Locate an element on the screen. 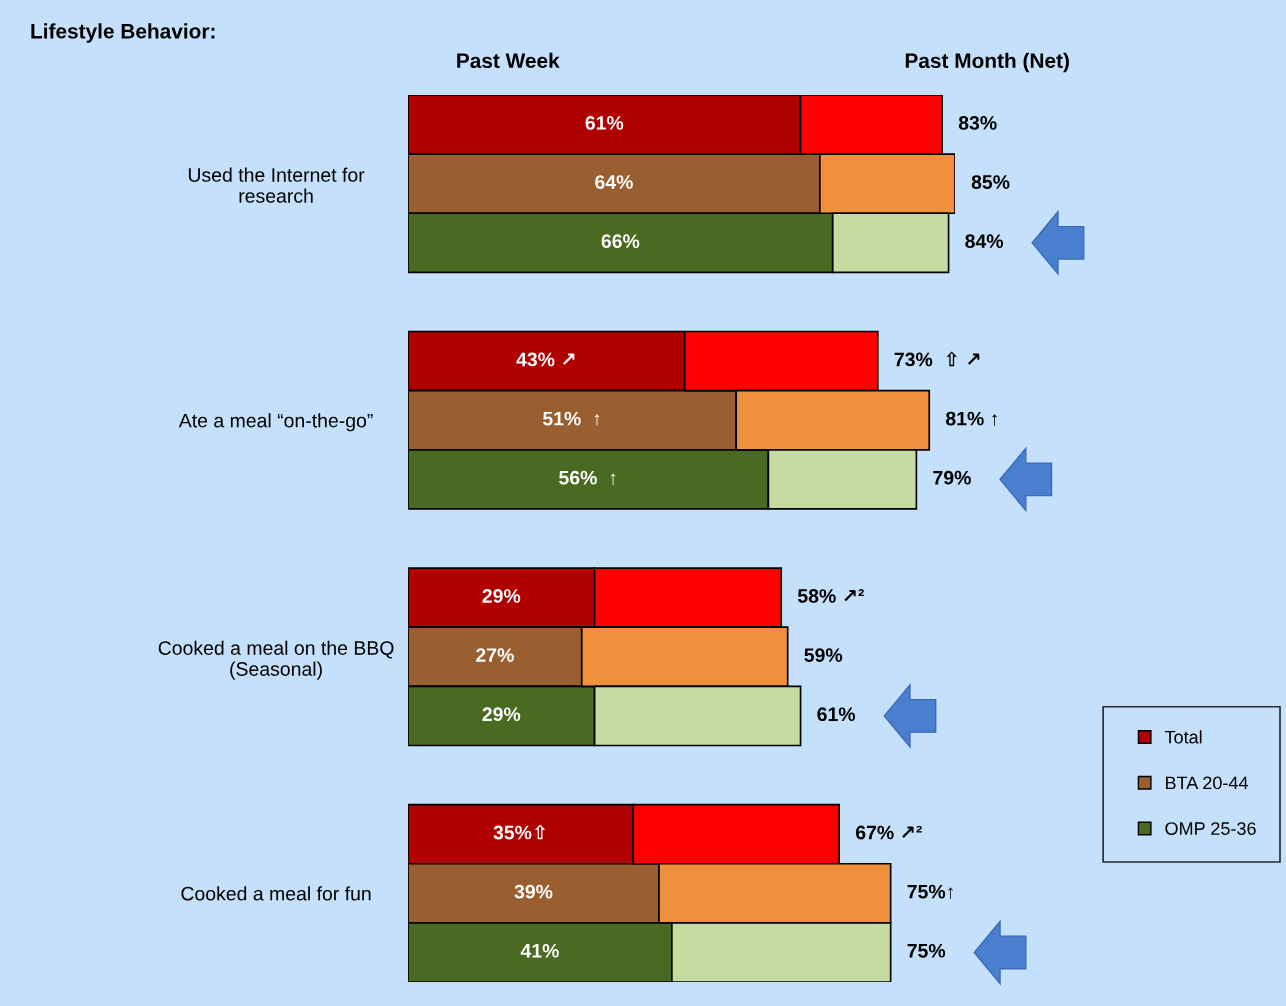  data-label: 41% is located at coordinates (539, 950).